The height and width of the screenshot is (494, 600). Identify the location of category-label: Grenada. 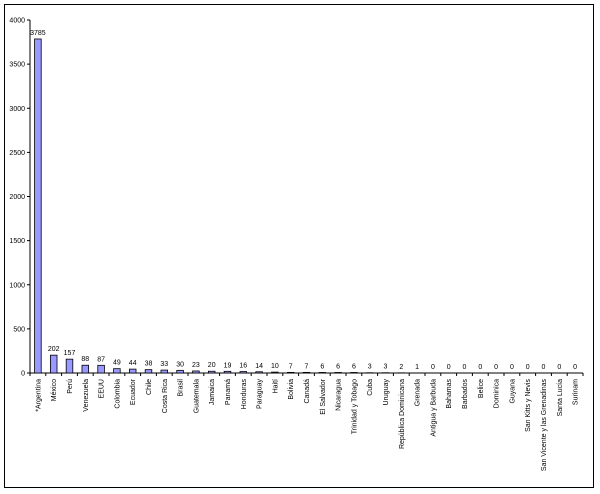
(418, 392).